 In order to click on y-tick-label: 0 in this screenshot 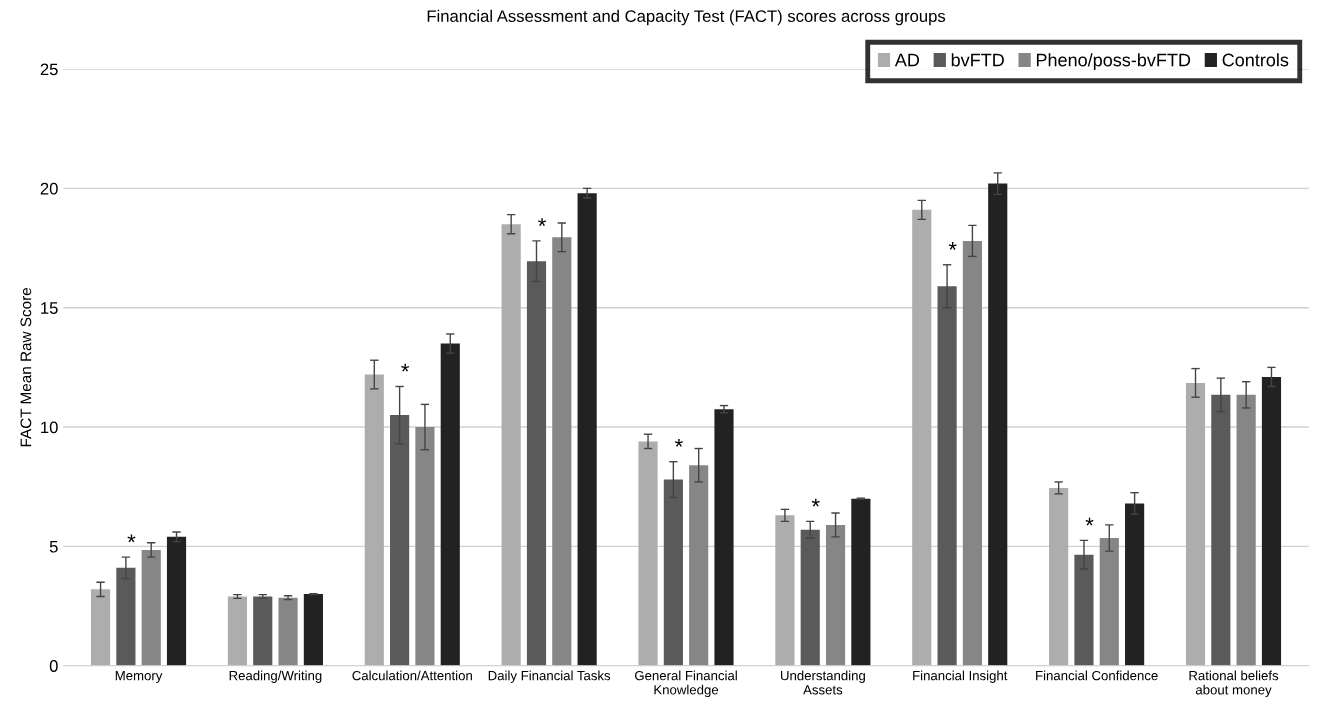, I will do `click(53, 666)`.